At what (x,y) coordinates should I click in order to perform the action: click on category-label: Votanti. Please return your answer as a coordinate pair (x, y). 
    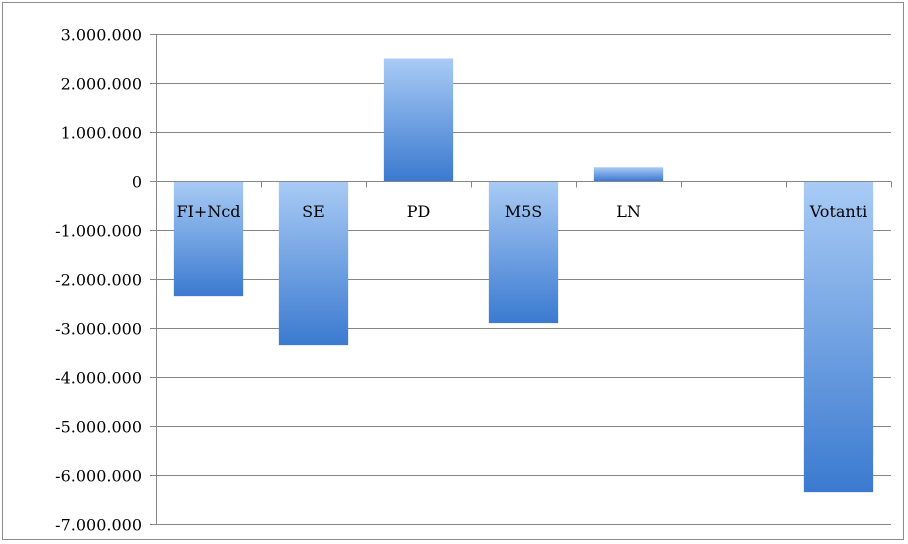
    Looking at the image, I should click on (838, 211).